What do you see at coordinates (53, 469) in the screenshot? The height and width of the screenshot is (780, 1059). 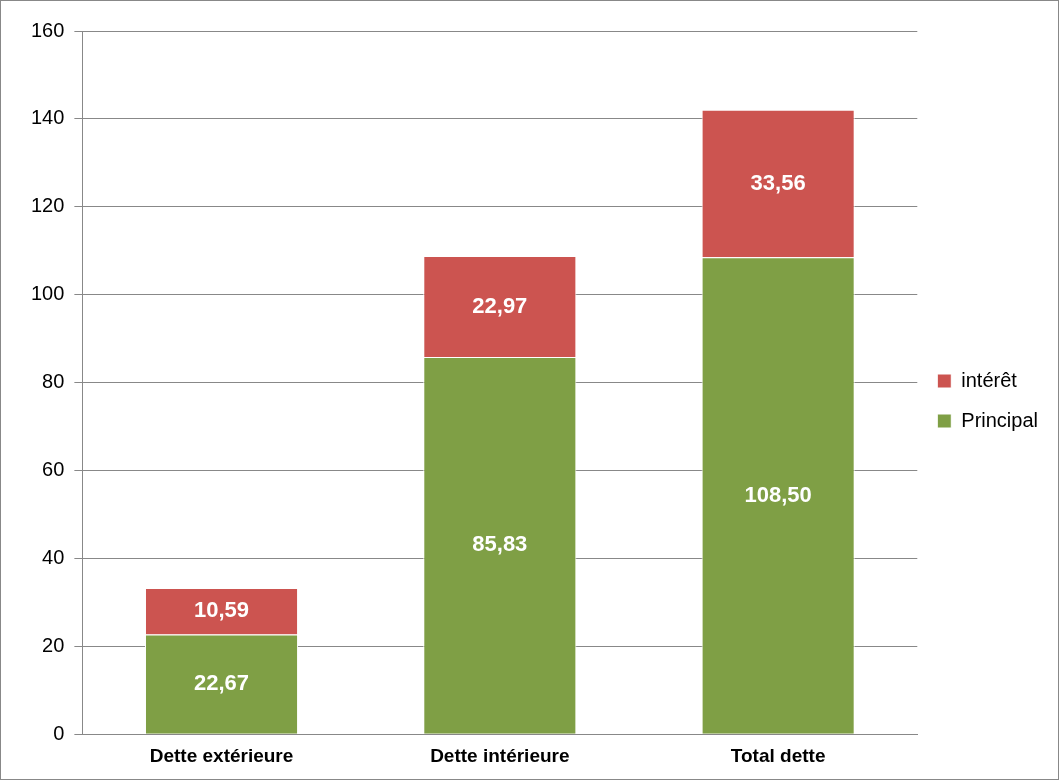 I see `y-tick-label: 60` at bounding box center [53, 469].